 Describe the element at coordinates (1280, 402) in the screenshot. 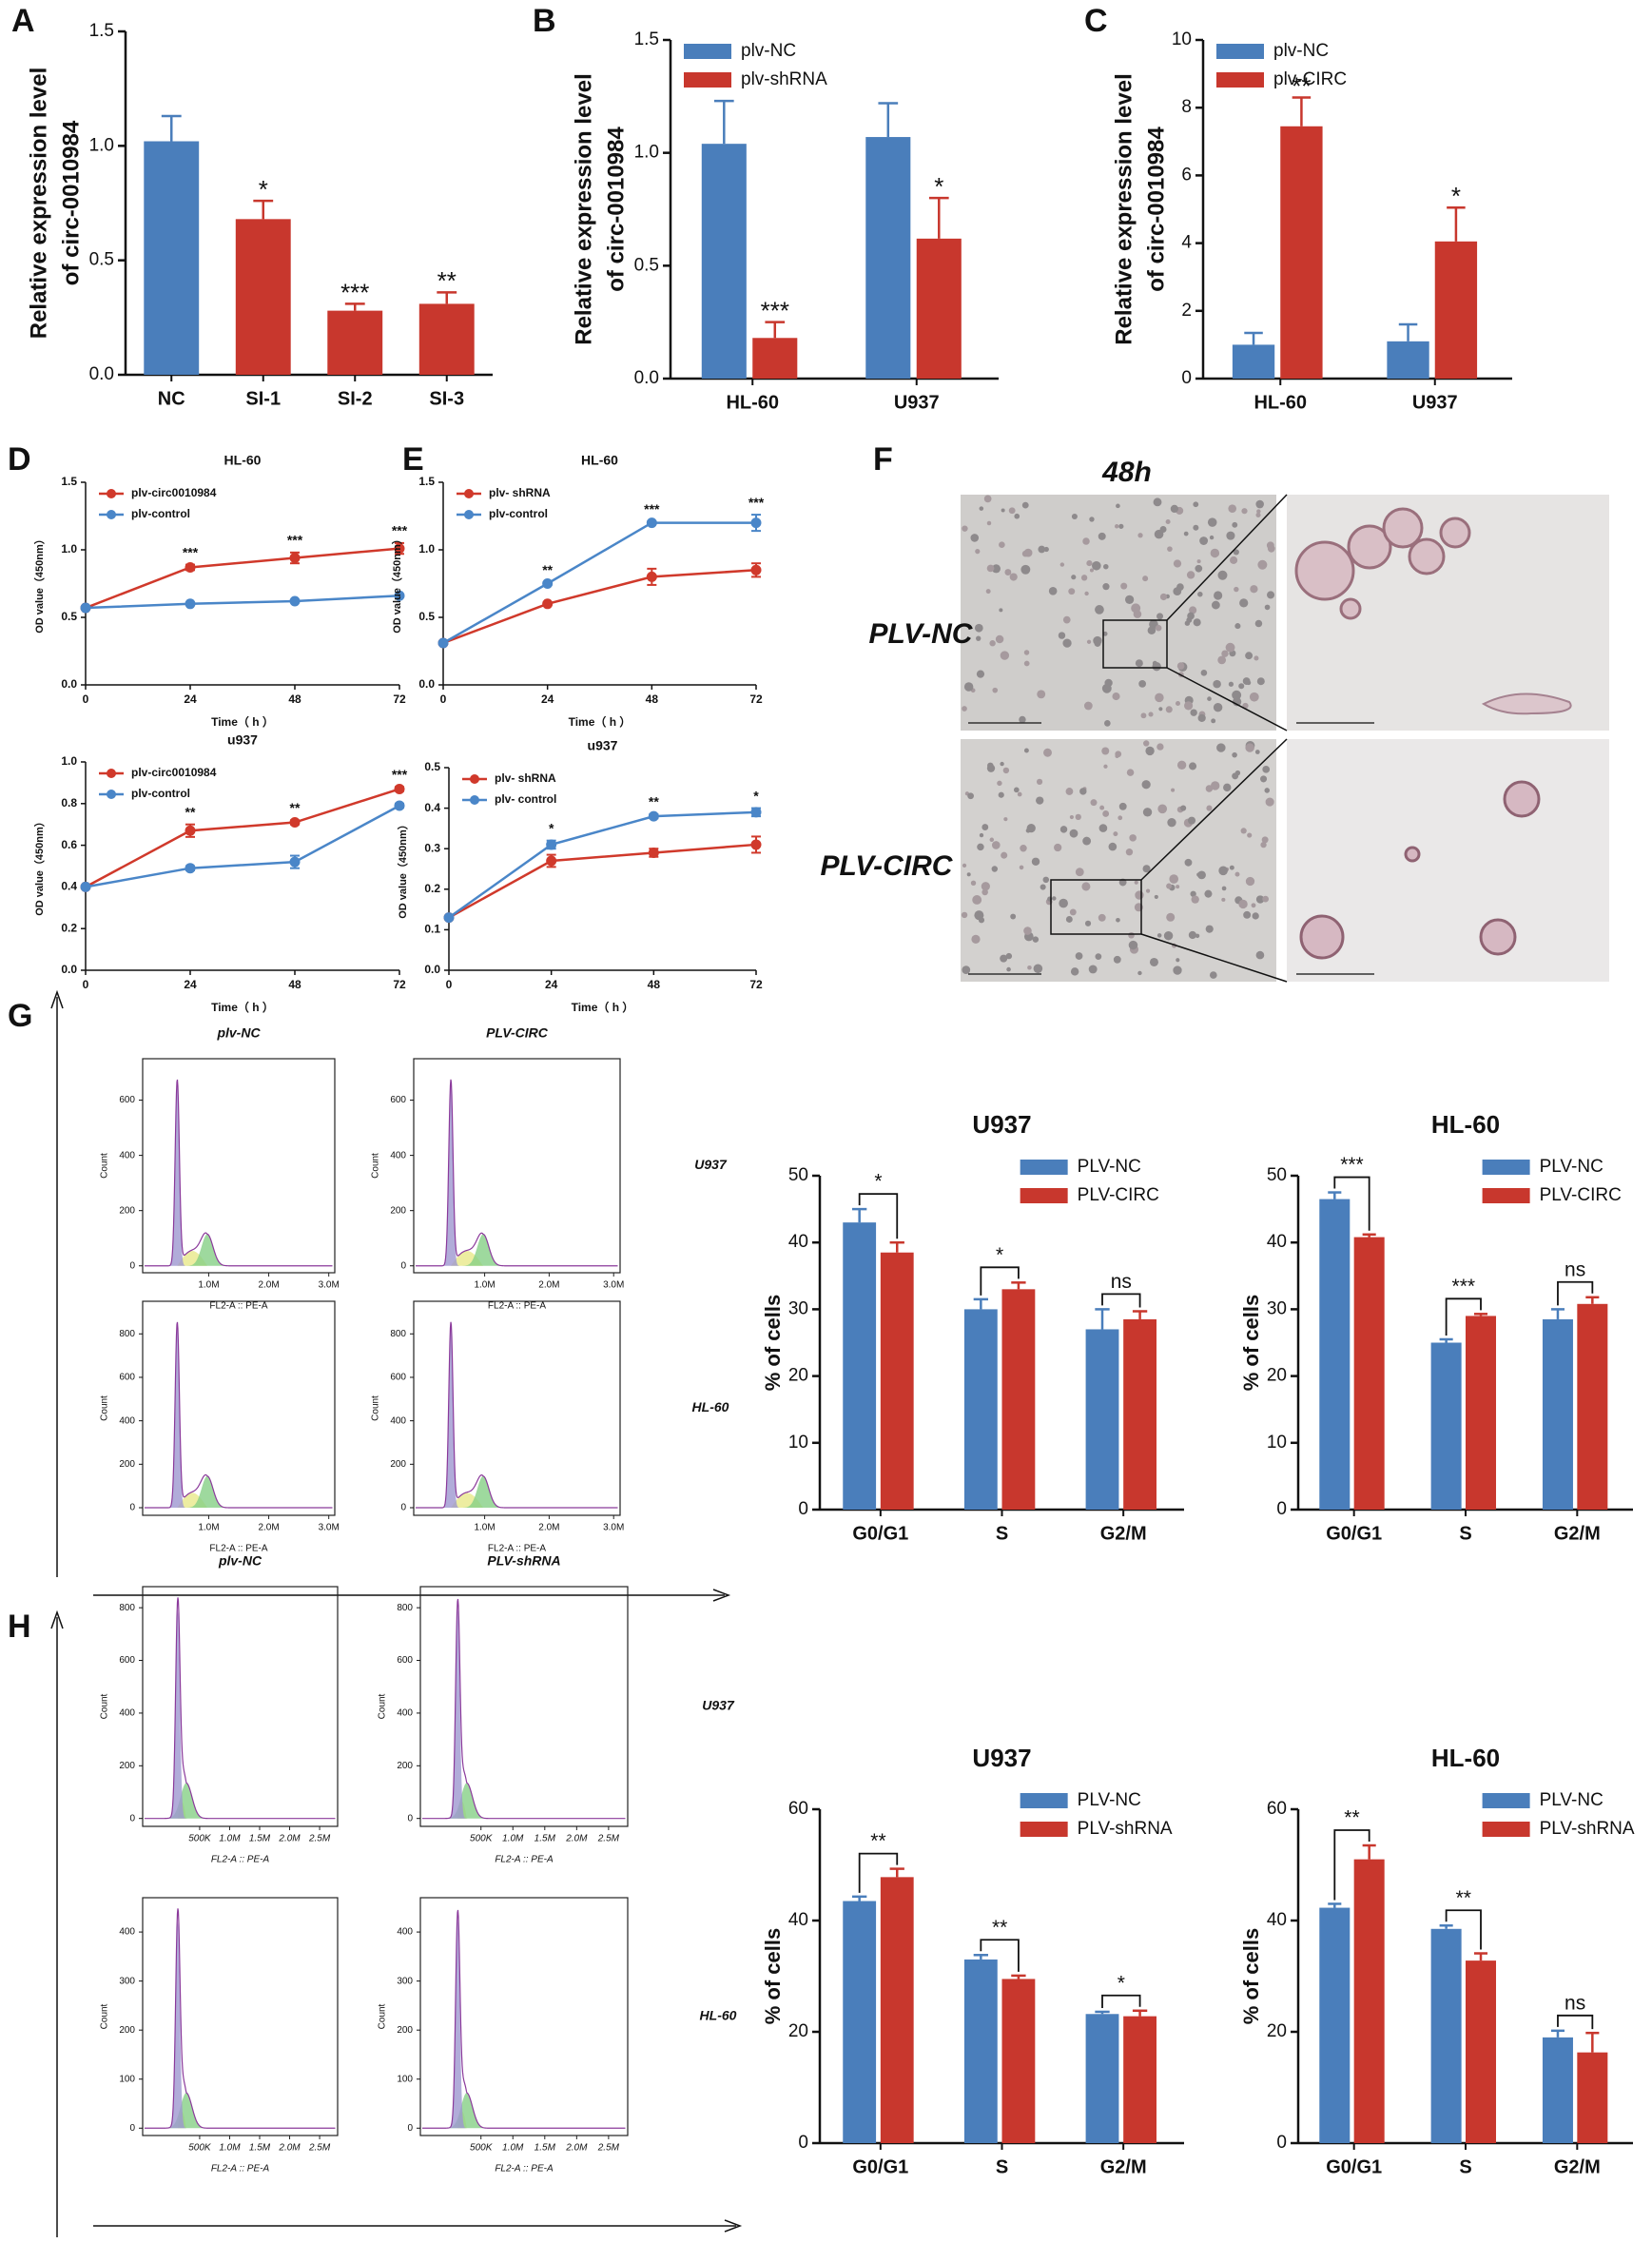

I see `x-tick-label: HL-60` at that location.